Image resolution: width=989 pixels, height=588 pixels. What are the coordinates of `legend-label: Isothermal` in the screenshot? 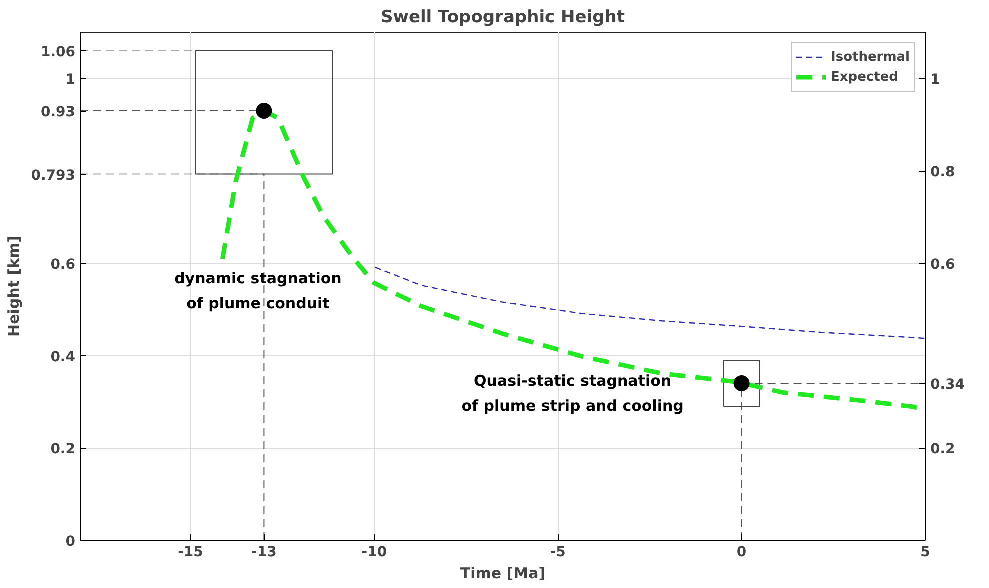 It's located at (870, 57).